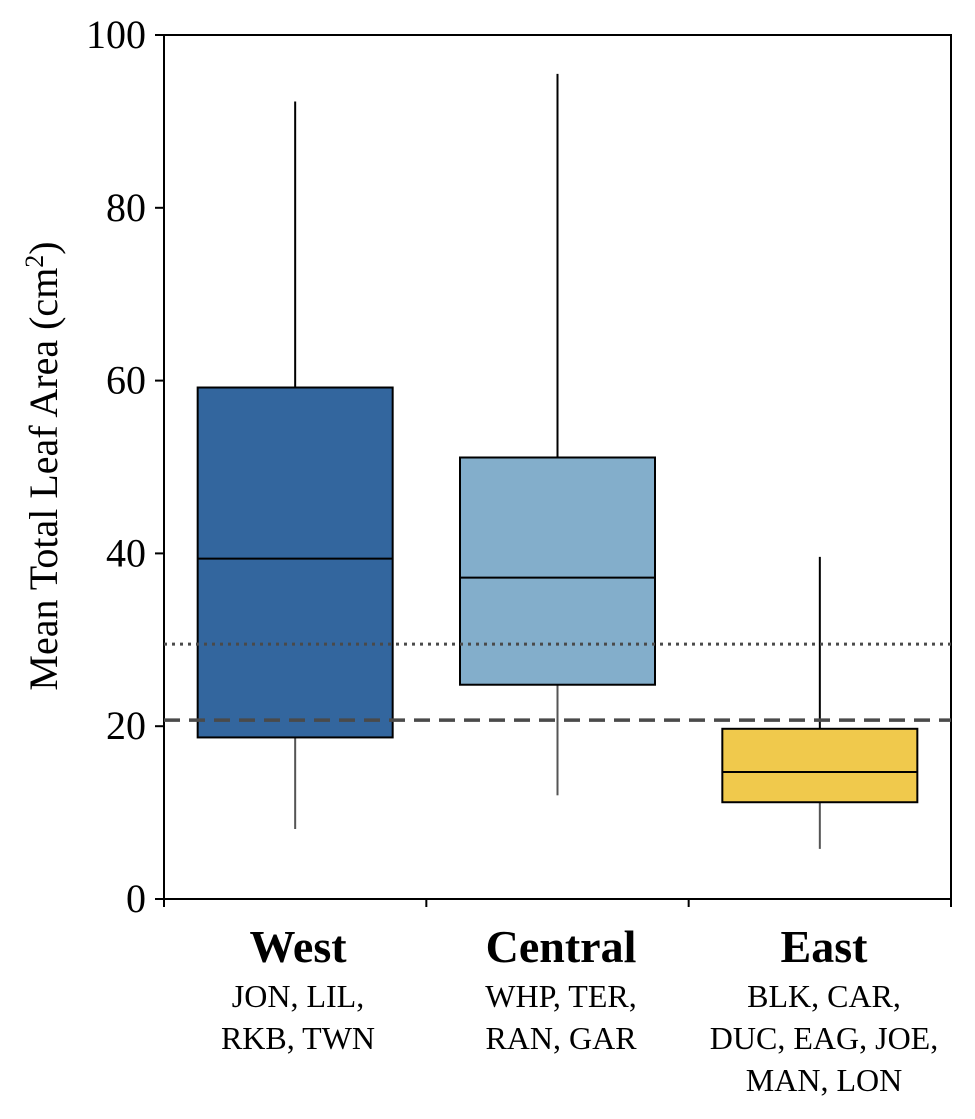 The image size is (975, 1119). What do you see at coordinates (126, 380) in the screenshot?
I see `y-tick-label: 60` at bounding box center [126, 380].